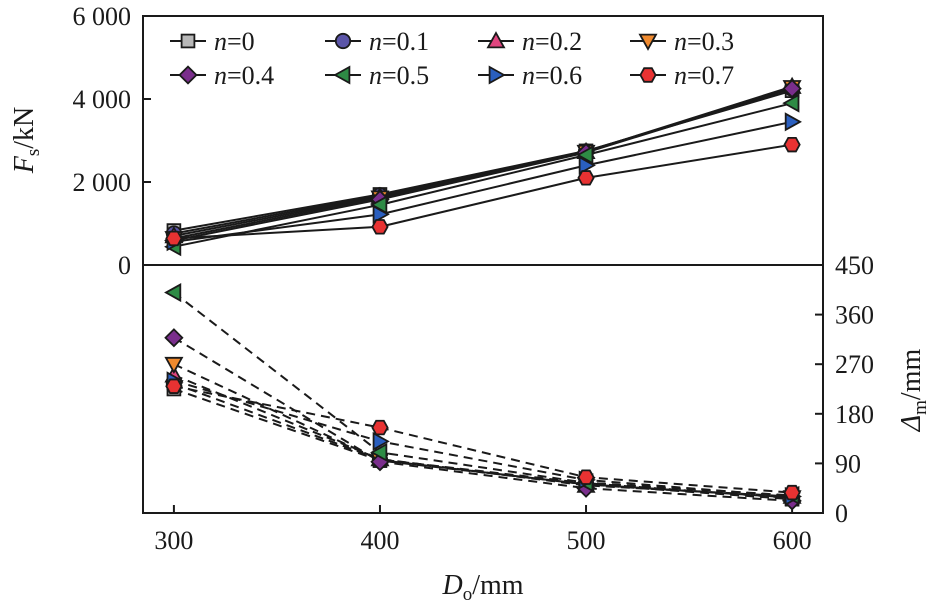 The image size is (945, 612). Describe the element at coordinates (102, 99) in the screenshot. I see `top-y-tick-label: 4 000` at that location.